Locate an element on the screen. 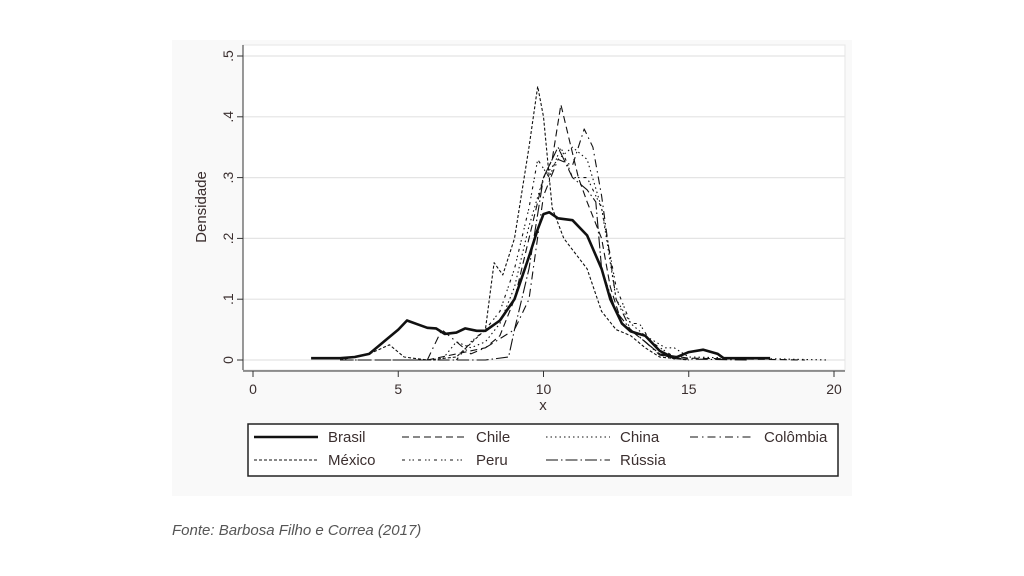 The width and height of the screenshot is (1024, 576). y-axis-label: Densidade is located at coordinates (201, 207).